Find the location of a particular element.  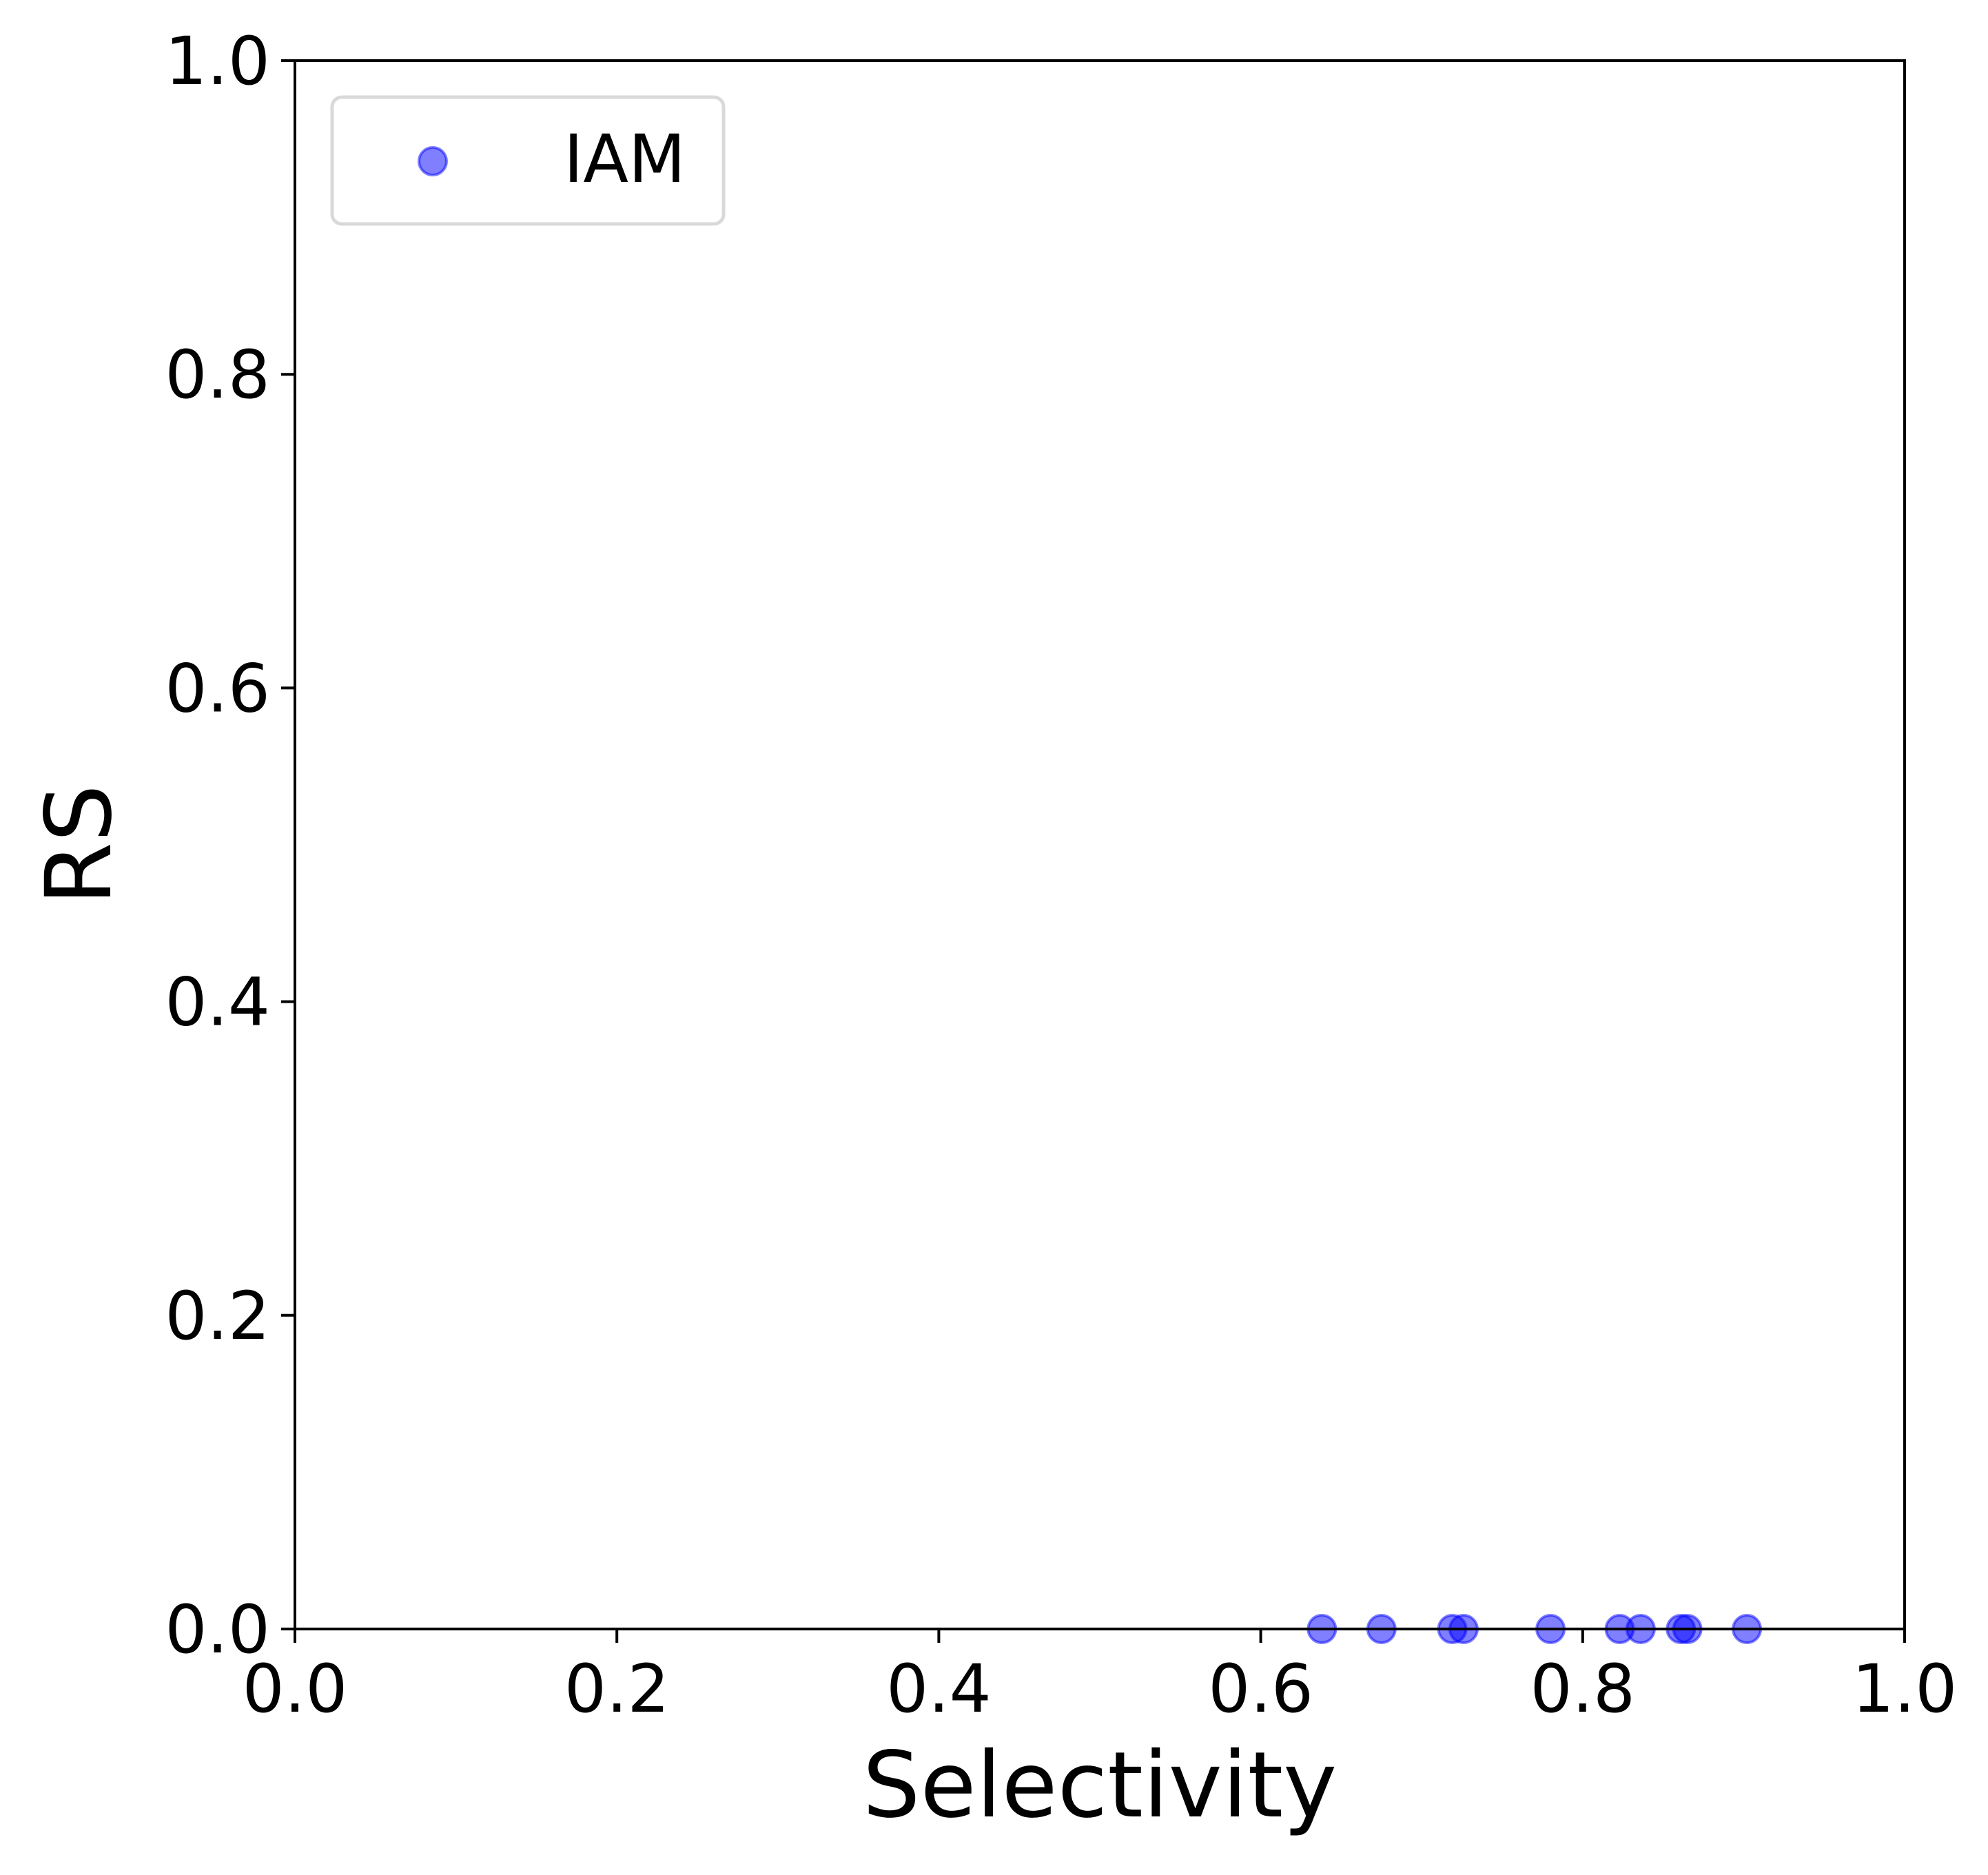

legend-box is located at coordinates (528, 160).